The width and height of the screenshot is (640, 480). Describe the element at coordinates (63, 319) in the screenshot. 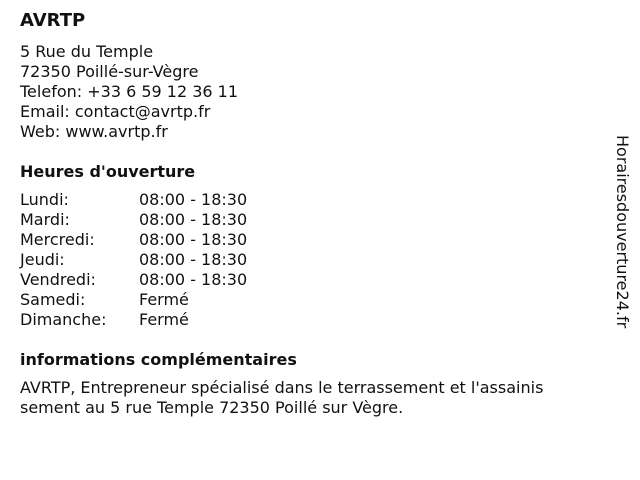

I see `day-label: Dimanche:` at that location.